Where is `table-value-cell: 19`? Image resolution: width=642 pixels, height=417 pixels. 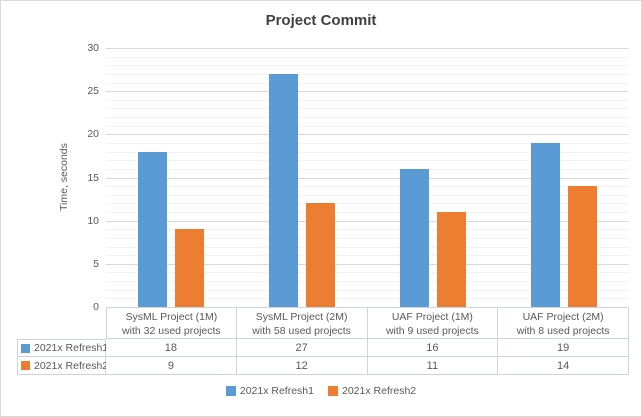
table-value-cell: 19 is located at coordinates (563, 348).